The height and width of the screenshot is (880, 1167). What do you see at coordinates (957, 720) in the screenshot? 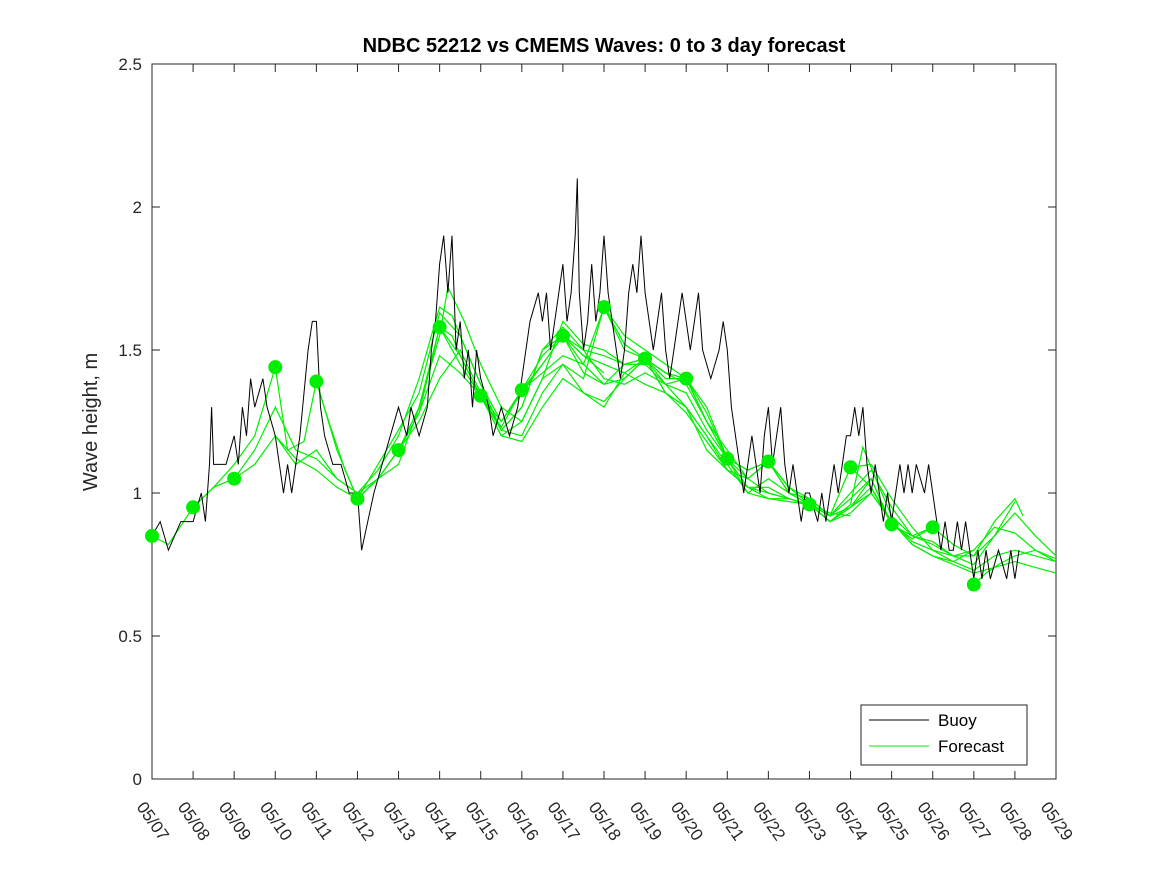
I see `legend-label-buoy: Buoy` at bounding box center [957, 720].